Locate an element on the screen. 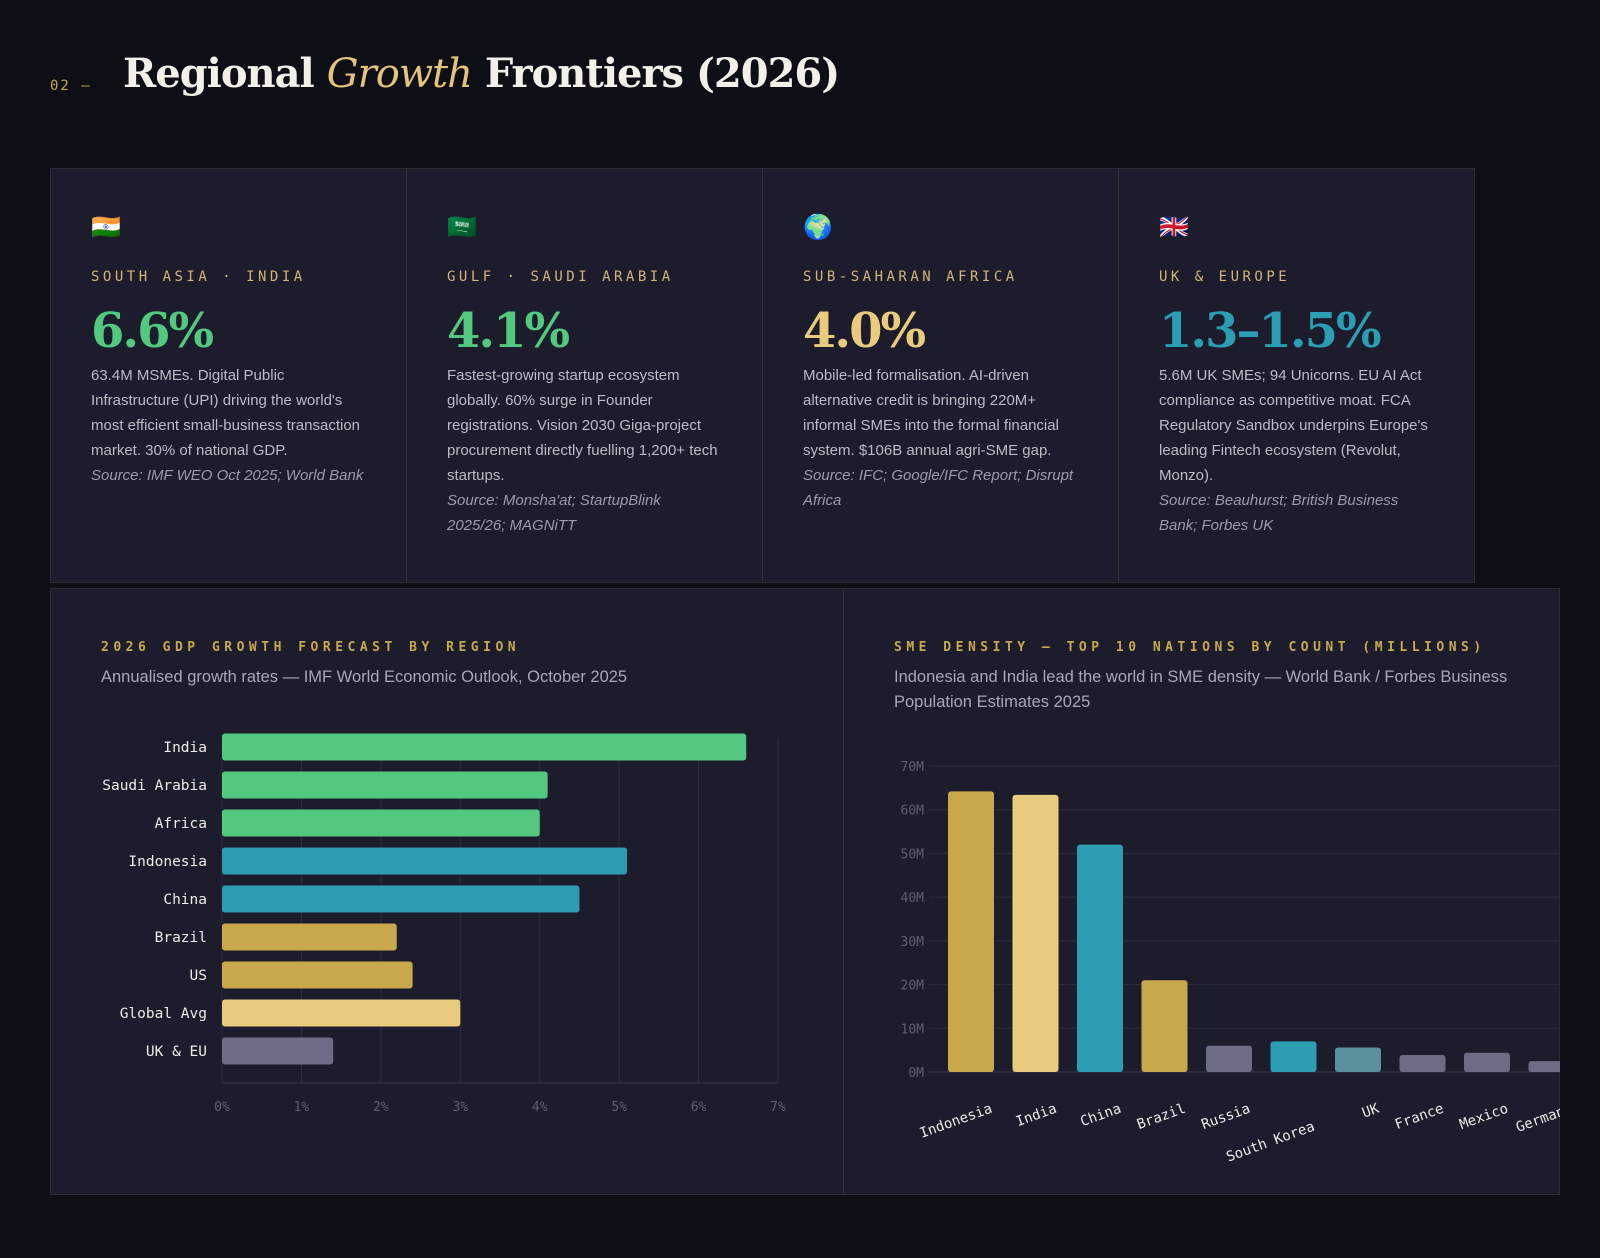 This screenshot has width=1600, height=1258. bar-germany is located at coordinates (1544, 1066).